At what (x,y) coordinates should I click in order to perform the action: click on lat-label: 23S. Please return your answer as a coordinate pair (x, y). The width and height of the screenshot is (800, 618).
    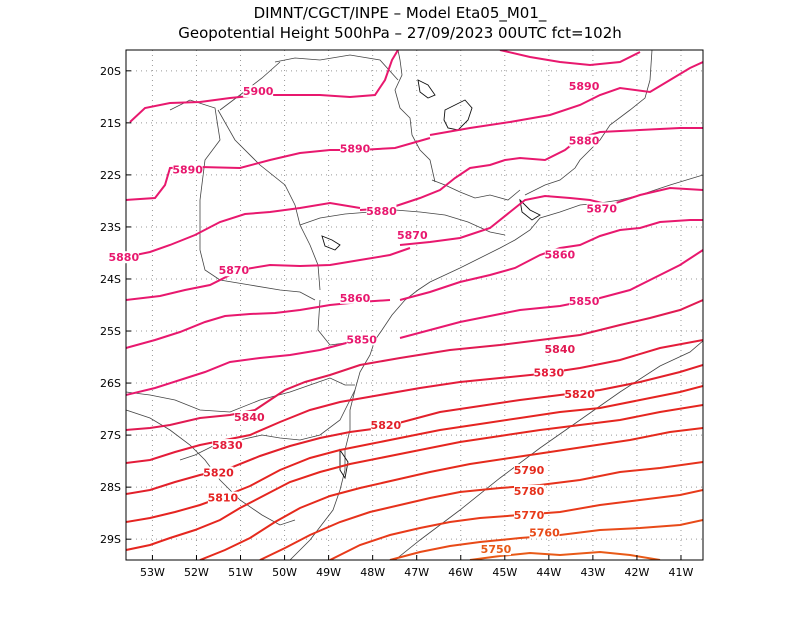
    Looking at the image, I should click on (110, 227).